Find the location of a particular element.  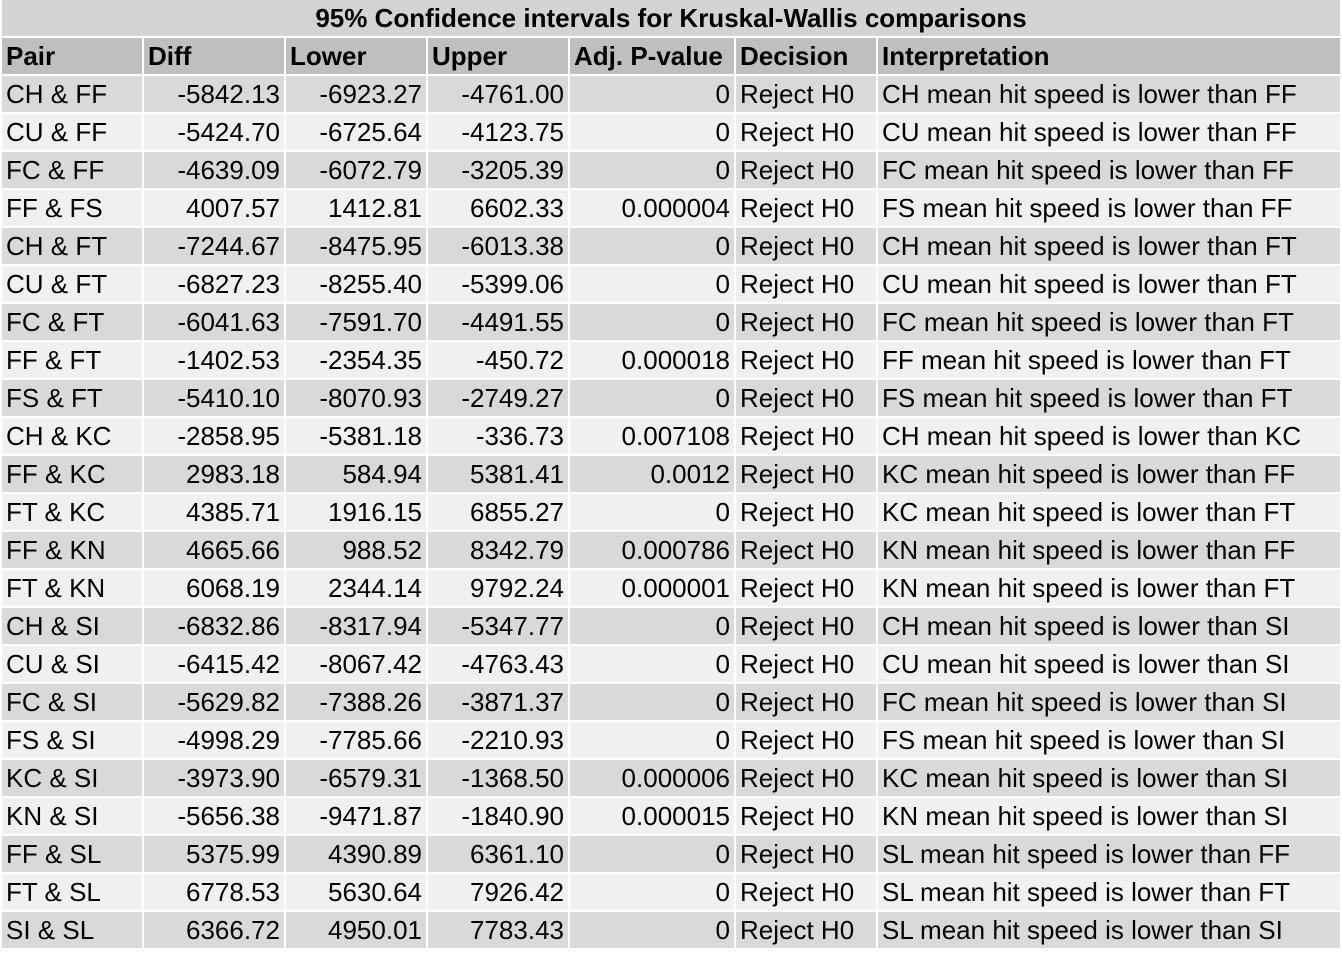

cell-diff: 6778.53 is located at coordinates (214, 892).